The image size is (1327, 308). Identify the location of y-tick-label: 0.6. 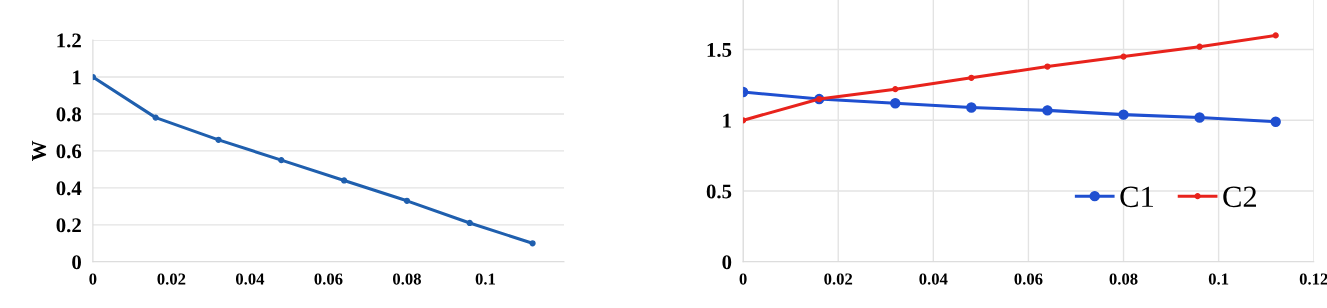
(69, 151).